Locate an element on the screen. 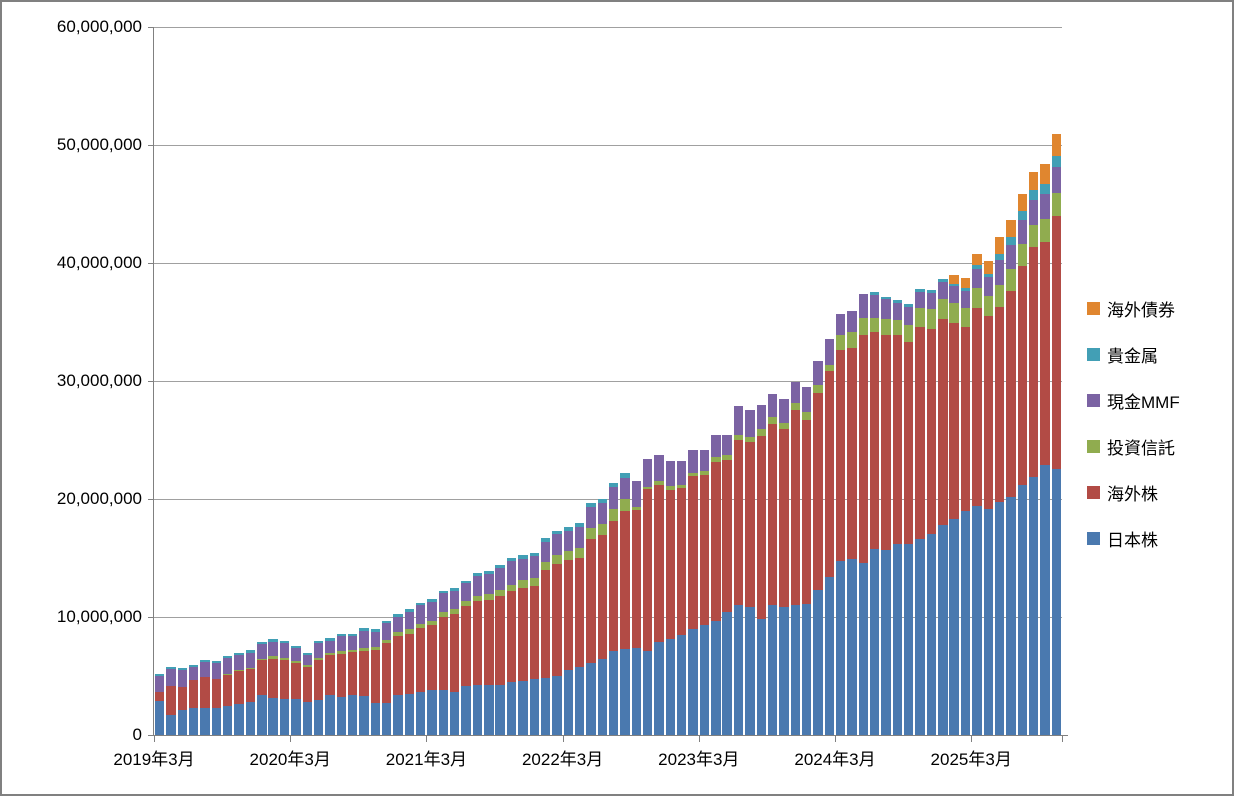  legend-item-toushi-shintaku: 投資信託 is located at coordinates (1159, 446).